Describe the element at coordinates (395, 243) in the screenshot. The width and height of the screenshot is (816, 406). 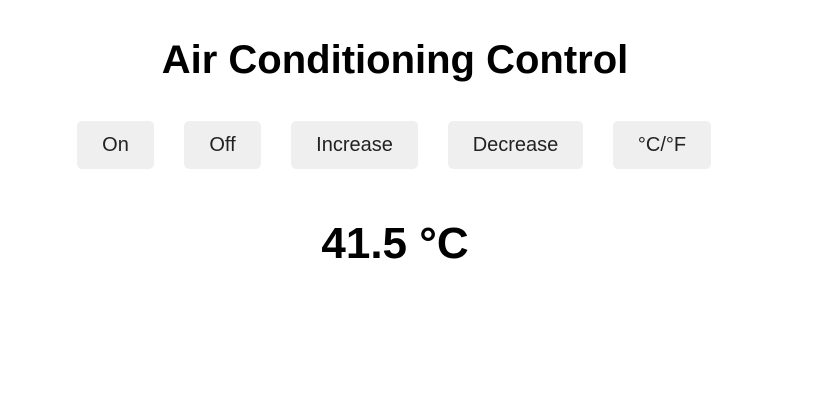
I see `temperature-display: 41.5 °C` at that location.